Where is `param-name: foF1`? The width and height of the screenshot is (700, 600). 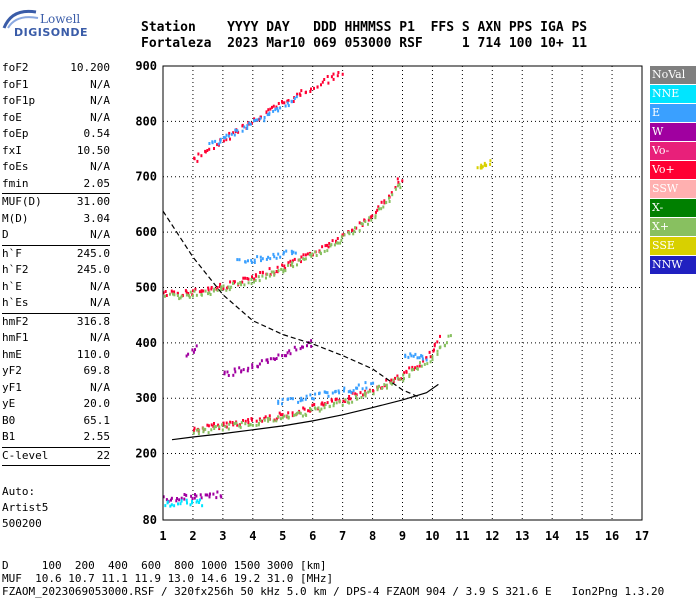
param-name: foF1 is located at coordinates (15, 84).